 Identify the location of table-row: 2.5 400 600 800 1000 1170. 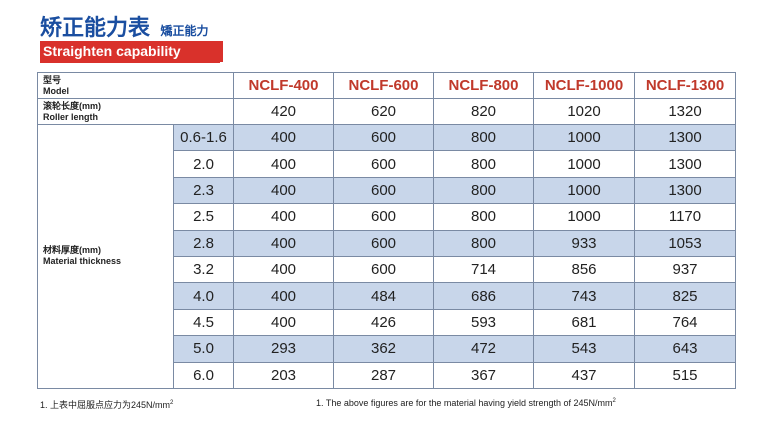
(387, 217).